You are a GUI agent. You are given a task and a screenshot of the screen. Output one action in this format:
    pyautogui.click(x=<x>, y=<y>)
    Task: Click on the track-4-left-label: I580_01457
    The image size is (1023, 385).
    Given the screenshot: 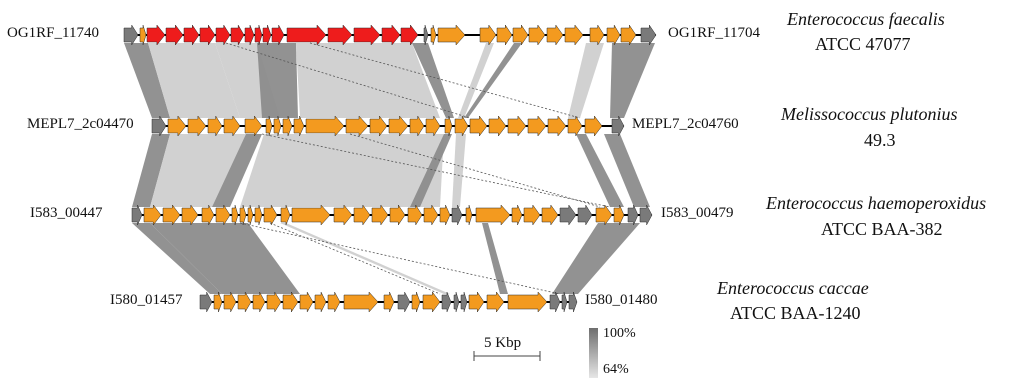 What is the action you would take?
    pyautogui.click(x=146, y=300)
    